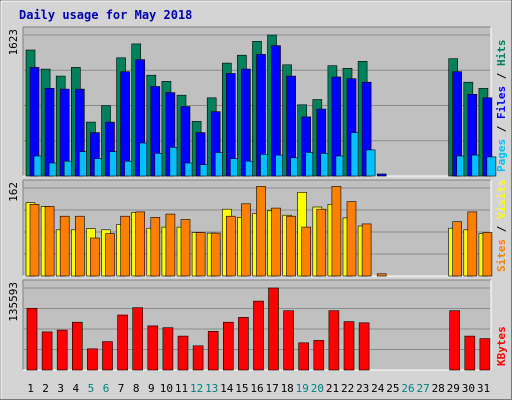 The image size is (512, 400). I want to click on day-label-29: 29, so click(453, 388).